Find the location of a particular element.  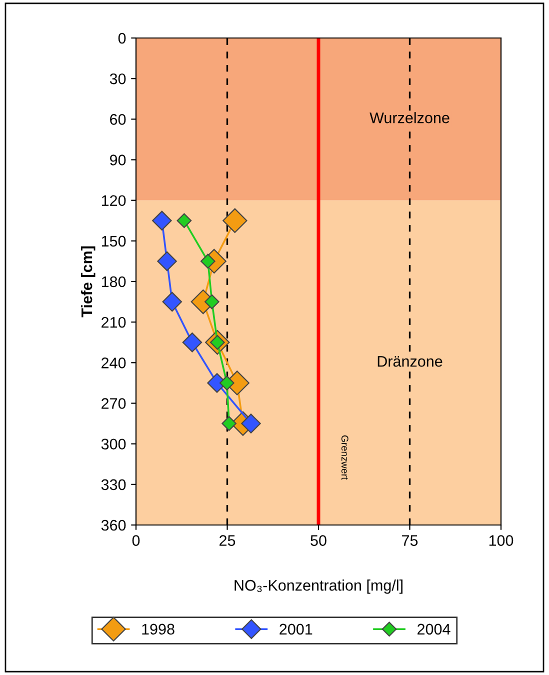

y-tick-label: 90 is located at coordinates (118, 160).